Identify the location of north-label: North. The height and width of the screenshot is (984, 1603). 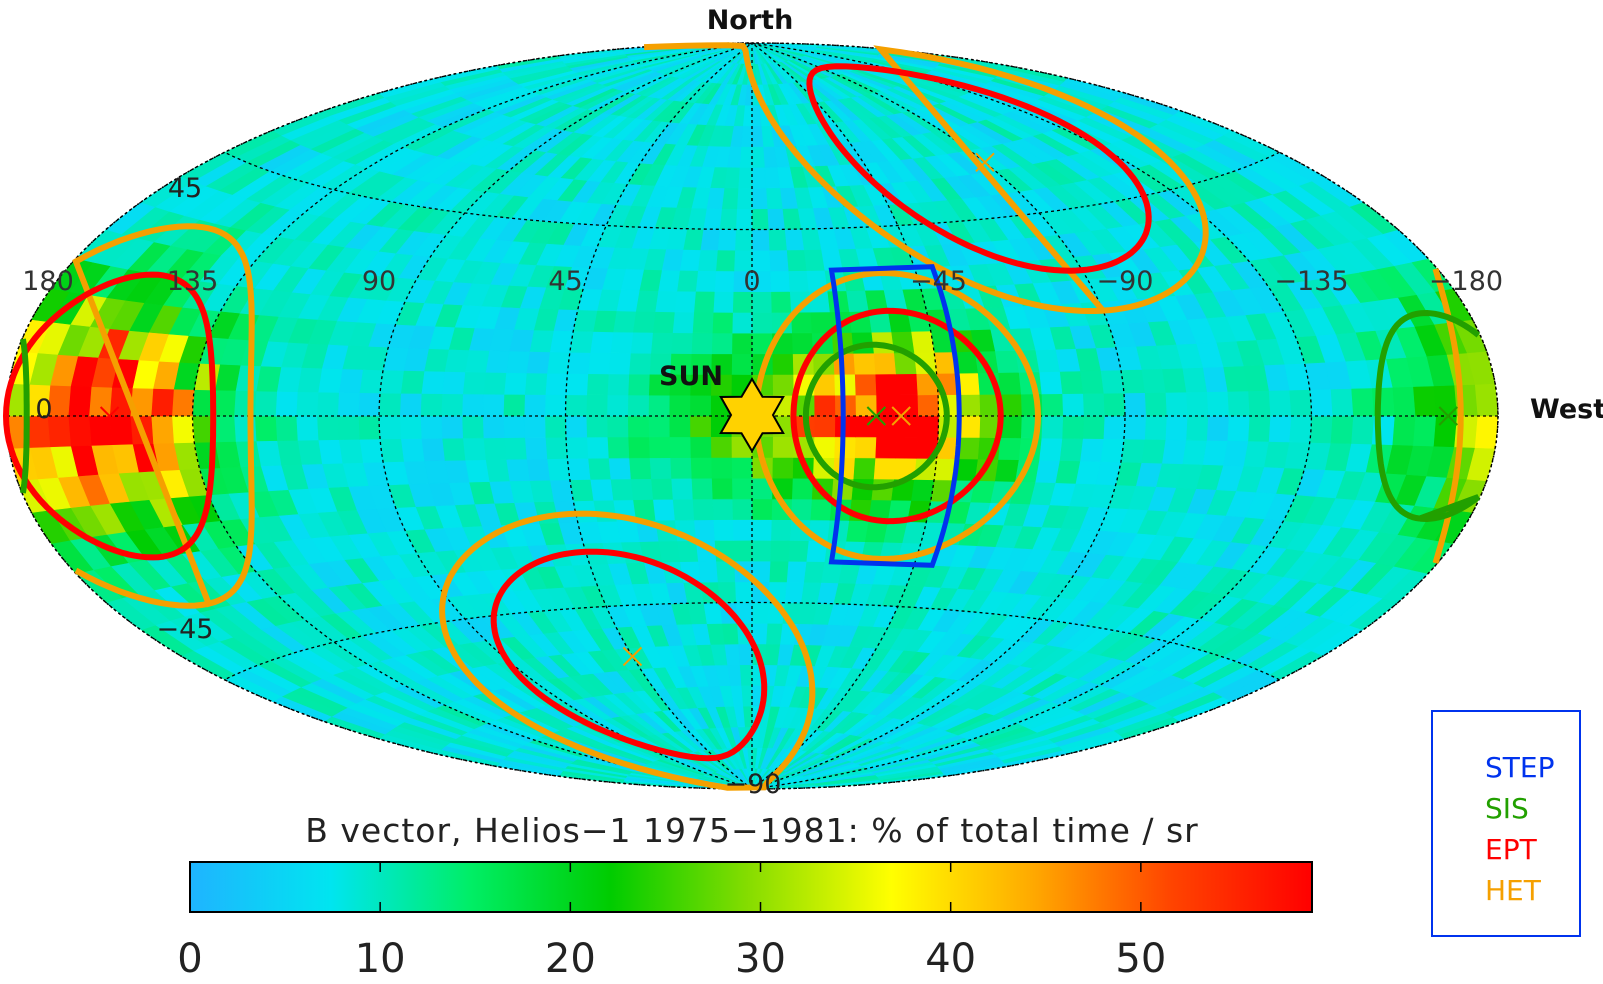
(750, 20).